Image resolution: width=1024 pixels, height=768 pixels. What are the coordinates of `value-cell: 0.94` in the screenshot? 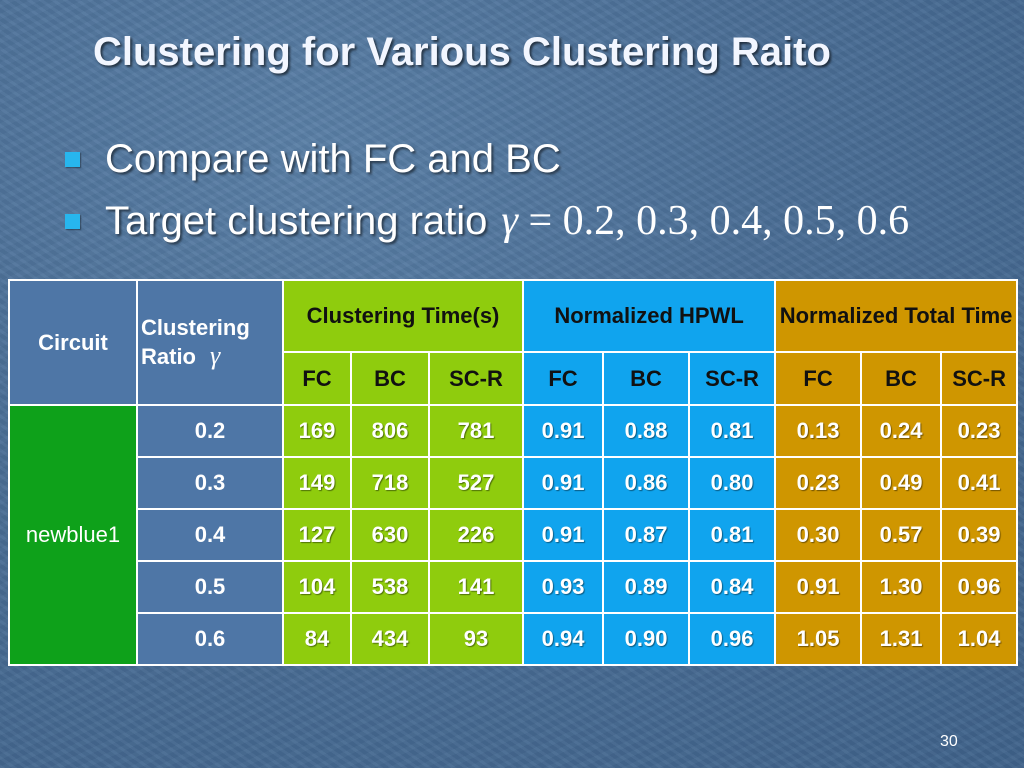 It's located at (563, 639).